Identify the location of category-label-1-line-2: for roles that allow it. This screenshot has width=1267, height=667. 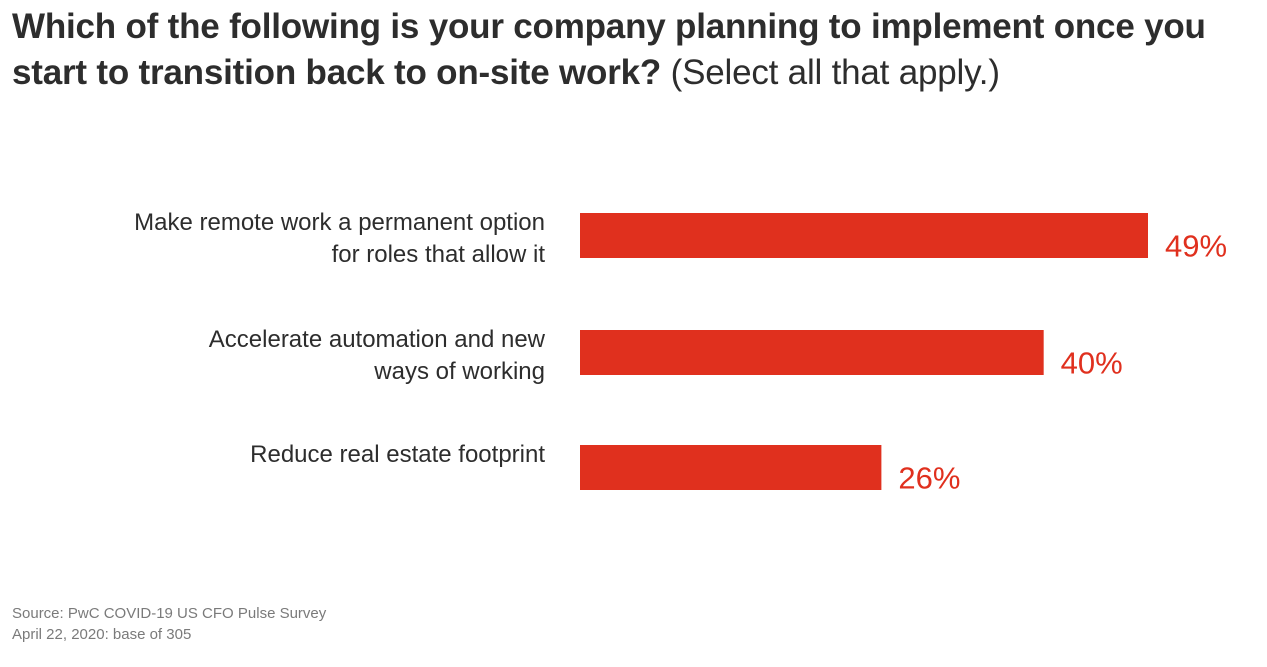
(439, 254).